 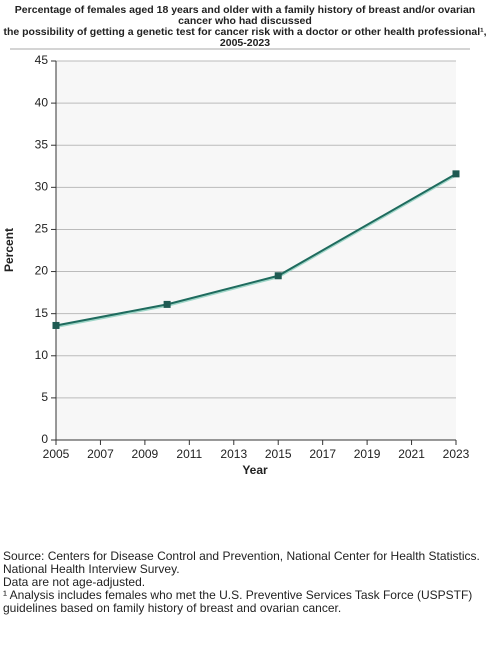 What do you see at coordinates (245, 21) in the screenshot?
I see `chart-title: cancer who had discussed` at bounding box center [245, 21].